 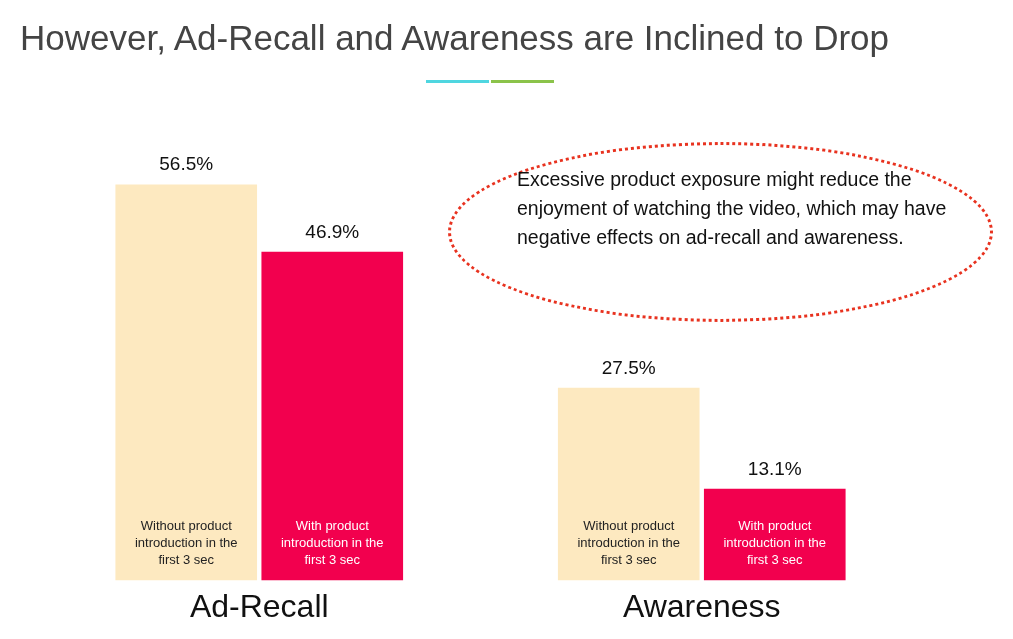 What do you see at coordinates (259, 605) in the screenshot?
I see `x-tick-label: Ad-Recall` at bounding box center [259, 605].